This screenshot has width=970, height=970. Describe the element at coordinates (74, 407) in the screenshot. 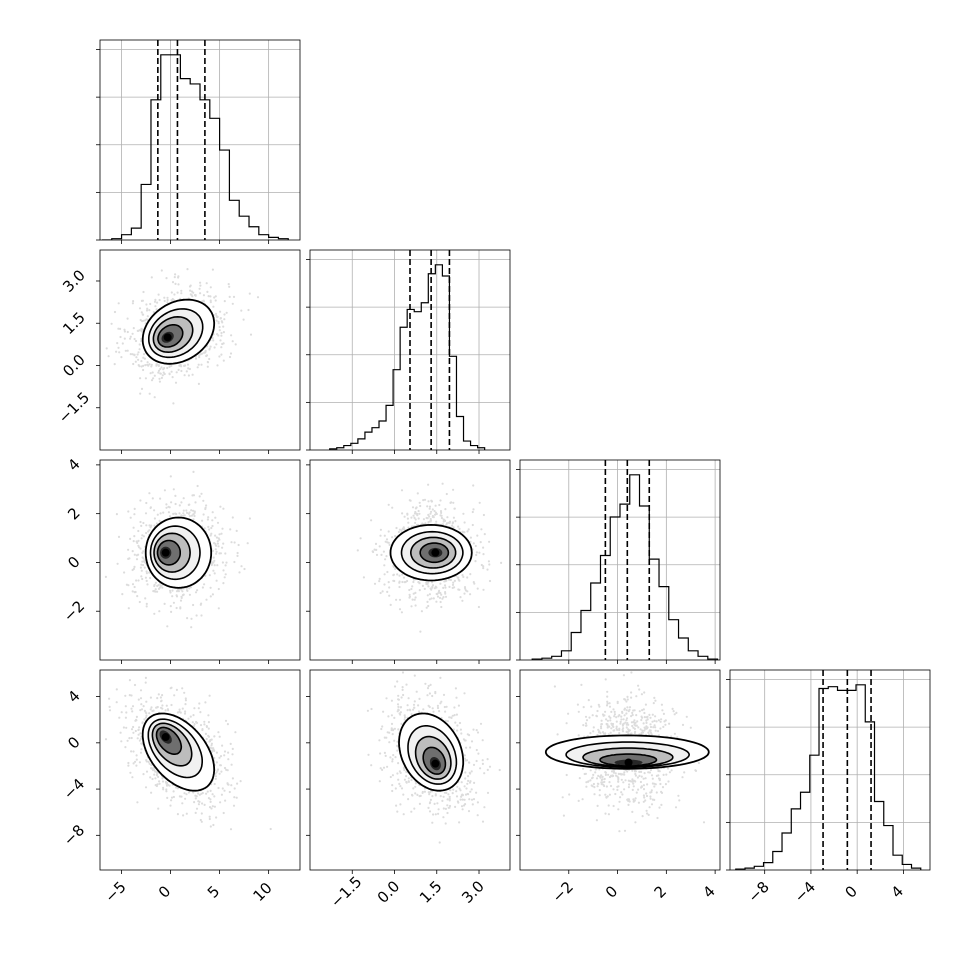

I see `y-tick-label: −1.5` at that location.